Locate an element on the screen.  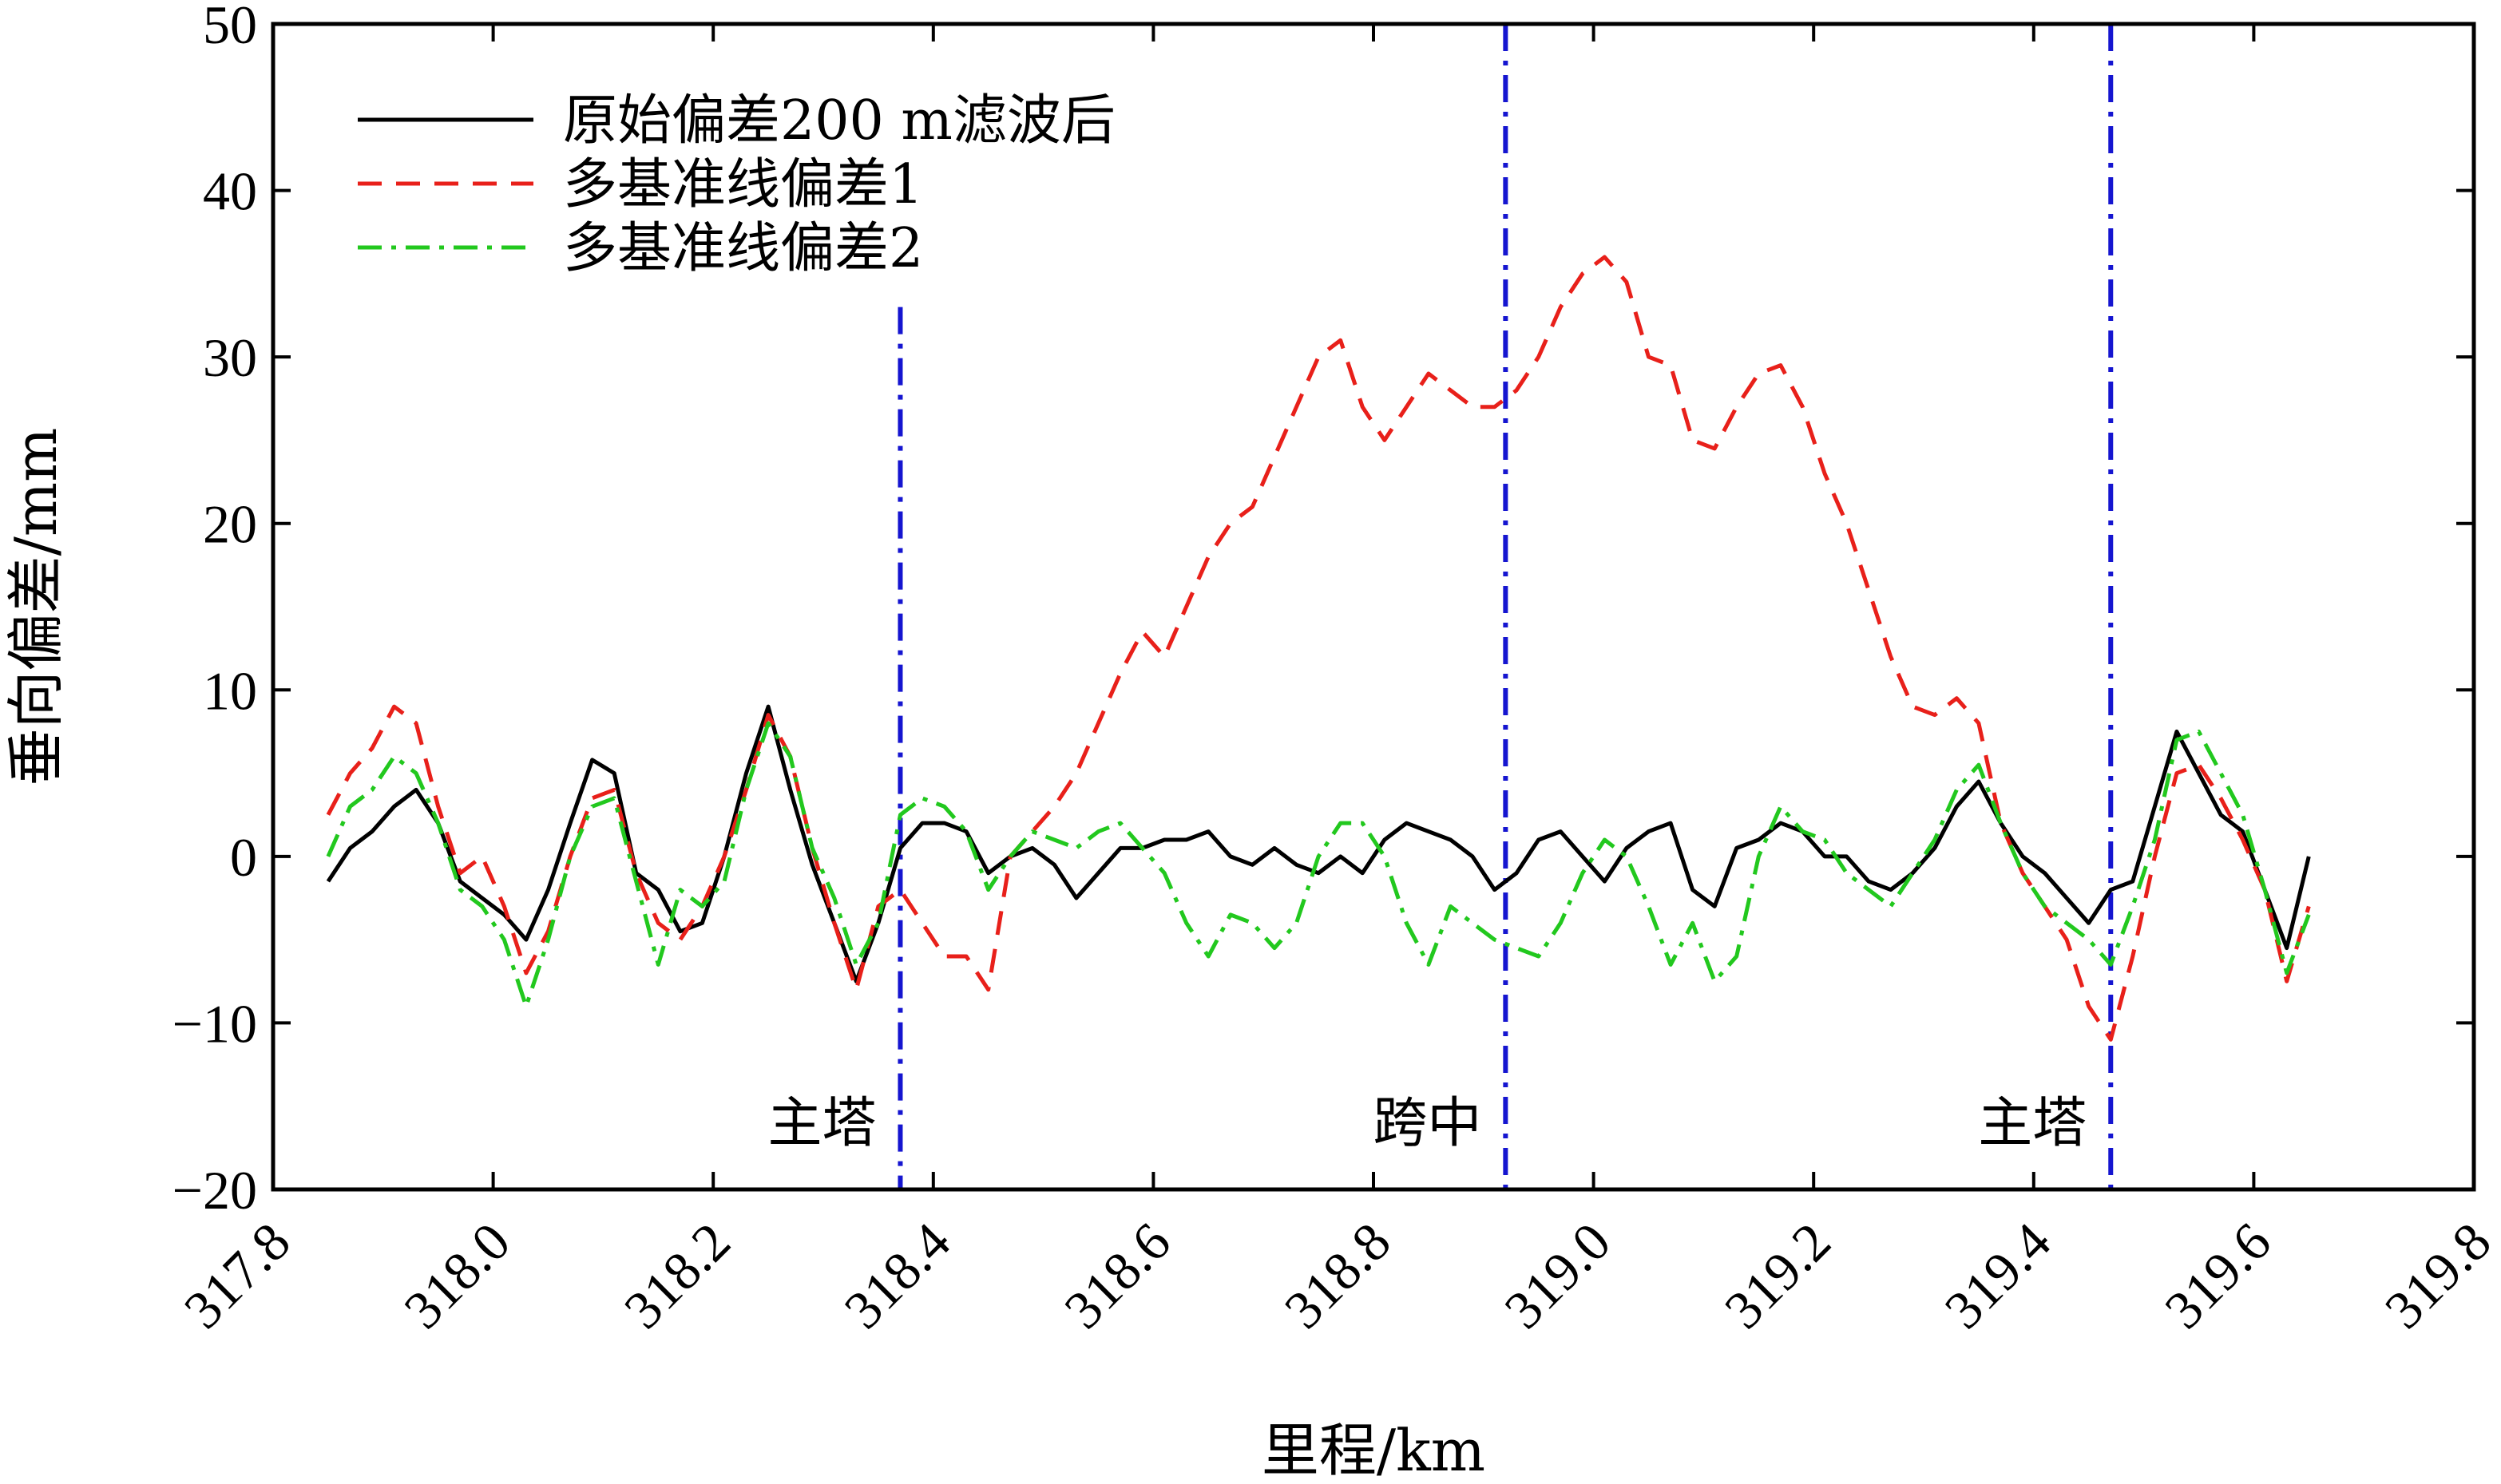
y-tick-label: 40 is located at coordinates (230, 191).